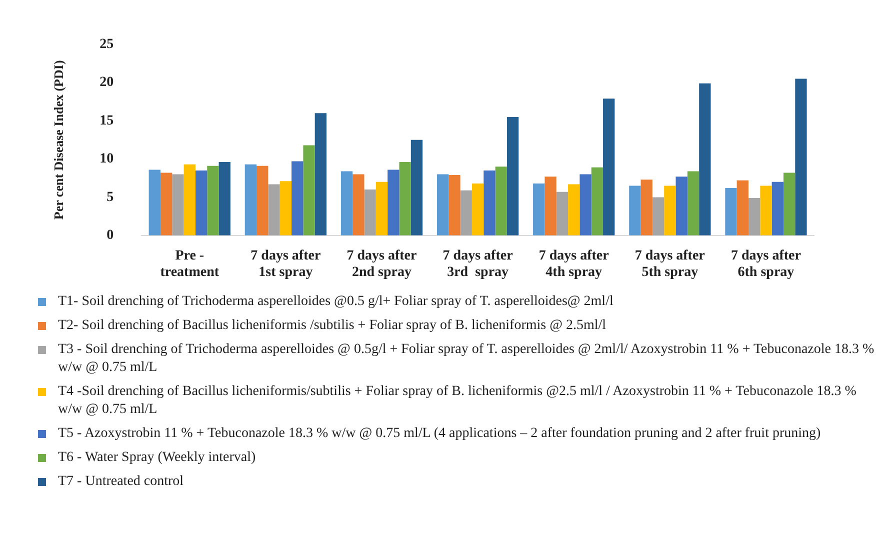 This screenshot has height=541, width=882. Describe the element at coordinates (765, 264) in the screenshot. I see `x-tick-label: 7 days after 6th spray` at that location.